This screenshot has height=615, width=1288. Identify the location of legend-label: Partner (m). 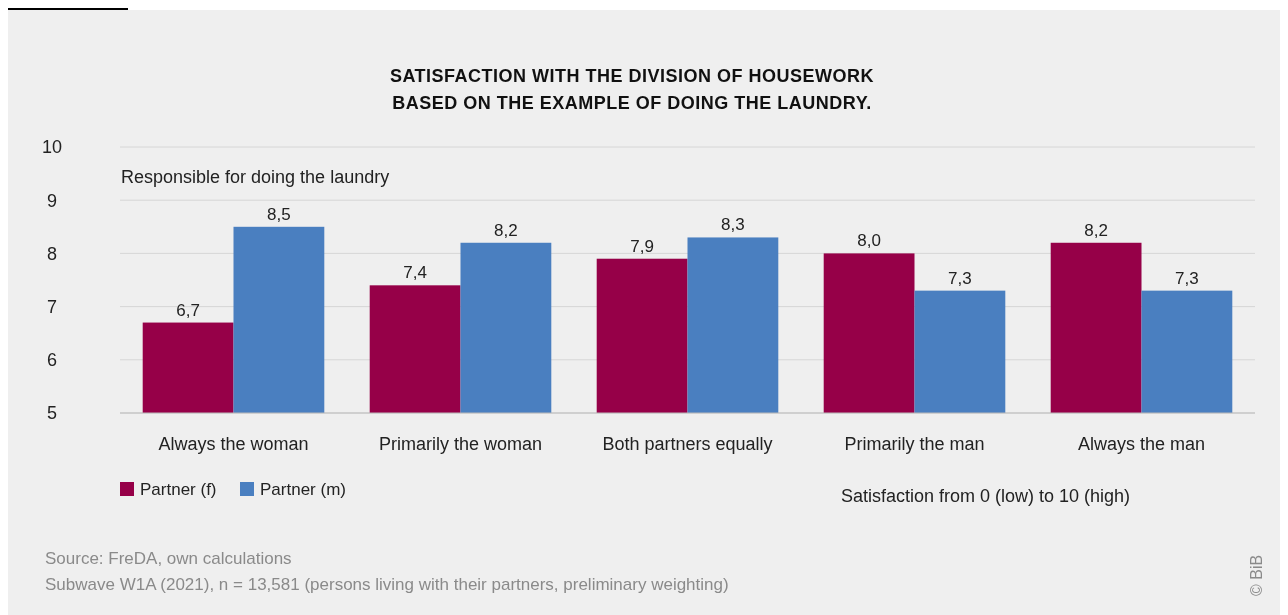
(303, 489).